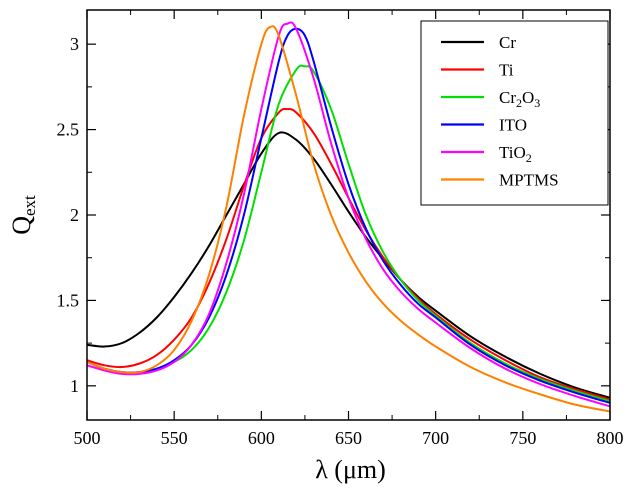 The width and height of the screenshot is (628, 497). What do you see at coordinates (68, 300) in the screenshot?
I see `y-tick-label: 1.5` at bounding box center [68, 300].